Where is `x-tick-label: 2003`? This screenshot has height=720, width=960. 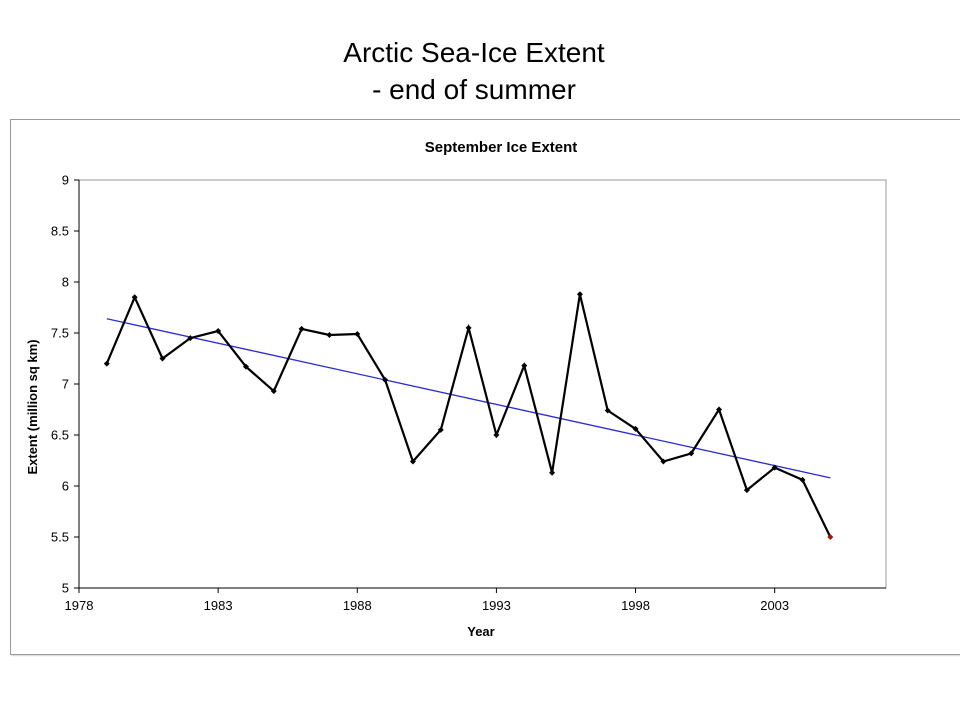
x-tick-label: 2003 is located at coordinates (774, 605).